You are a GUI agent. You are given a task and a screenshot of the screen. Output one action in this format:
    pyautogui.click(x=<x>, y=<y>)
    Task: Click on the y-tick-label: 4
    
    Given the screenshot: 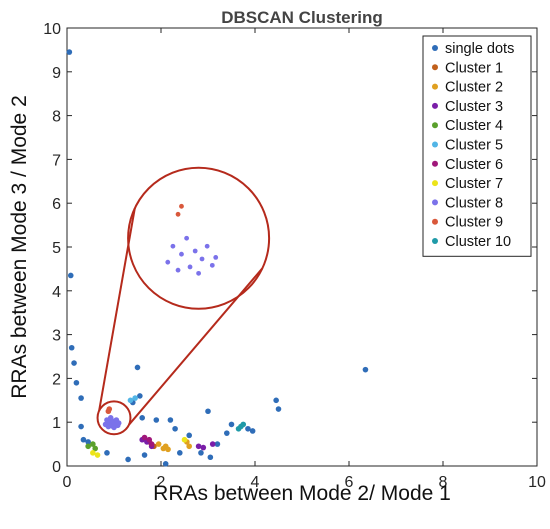 What is the action you would take?
    pyautogui.click(x=56, y=292)
    